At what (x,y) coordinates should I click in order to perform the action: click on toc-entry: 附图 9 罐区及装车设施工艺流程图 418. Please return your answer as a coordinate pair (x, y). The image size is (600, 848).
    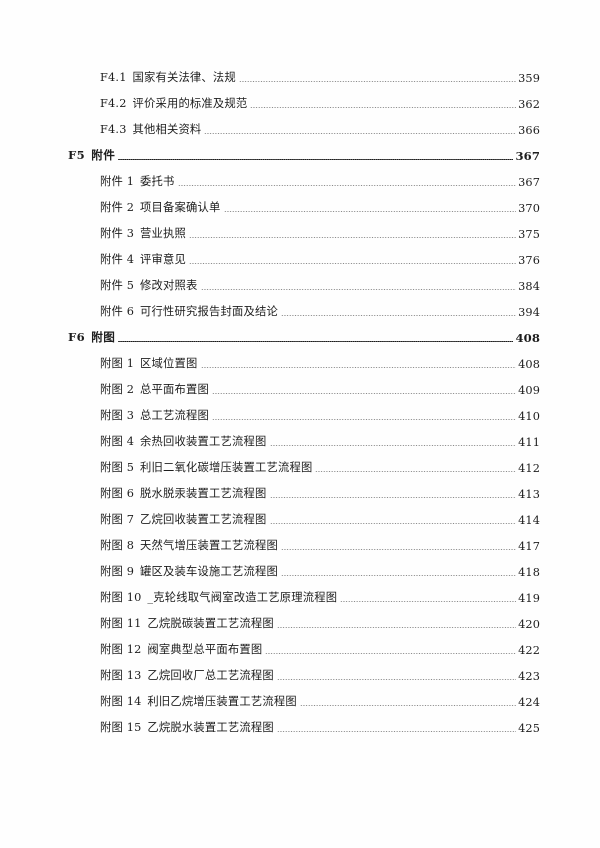
    Looking at the image, I should click on (300, 567).